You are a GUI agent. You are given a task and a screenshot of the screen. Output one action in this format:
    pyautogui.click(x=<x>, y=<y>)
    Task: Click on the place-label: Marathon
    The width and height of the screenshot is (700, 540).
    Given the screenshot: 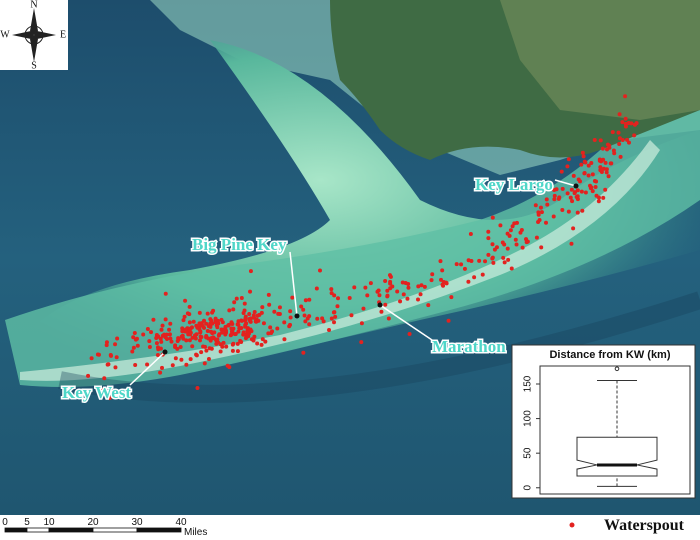 What is the action you would take?
    pyautogui.click(x=469, y=346)
    